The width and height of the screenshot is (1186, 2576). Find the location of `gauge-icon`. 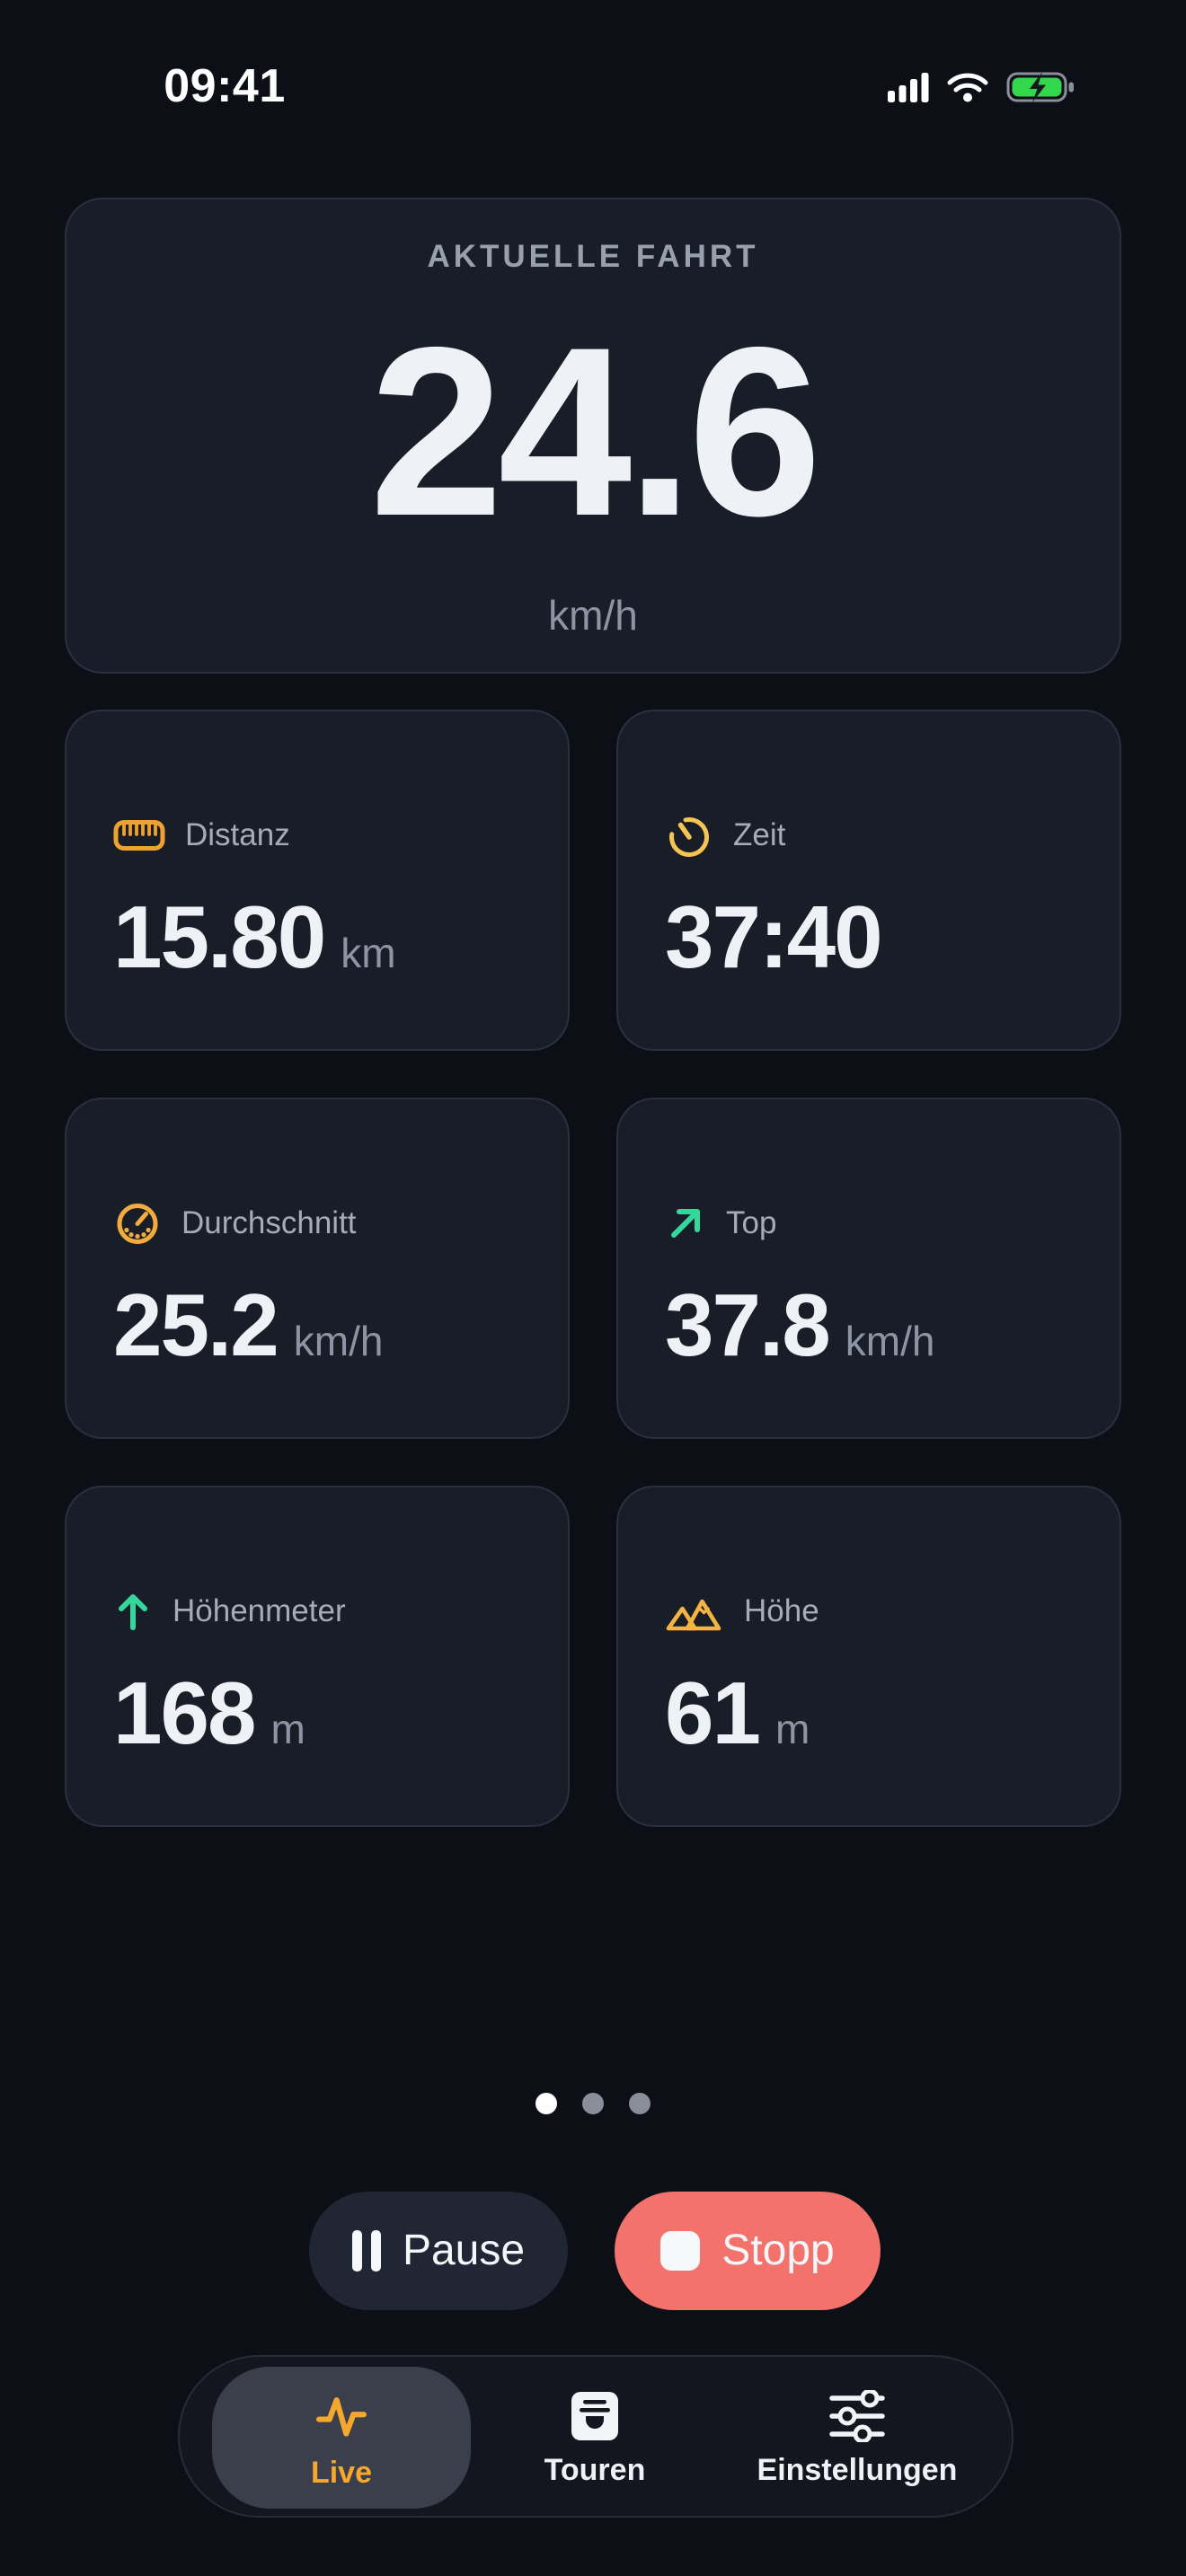

gauge-icon is located at coordinates (137, 1224).